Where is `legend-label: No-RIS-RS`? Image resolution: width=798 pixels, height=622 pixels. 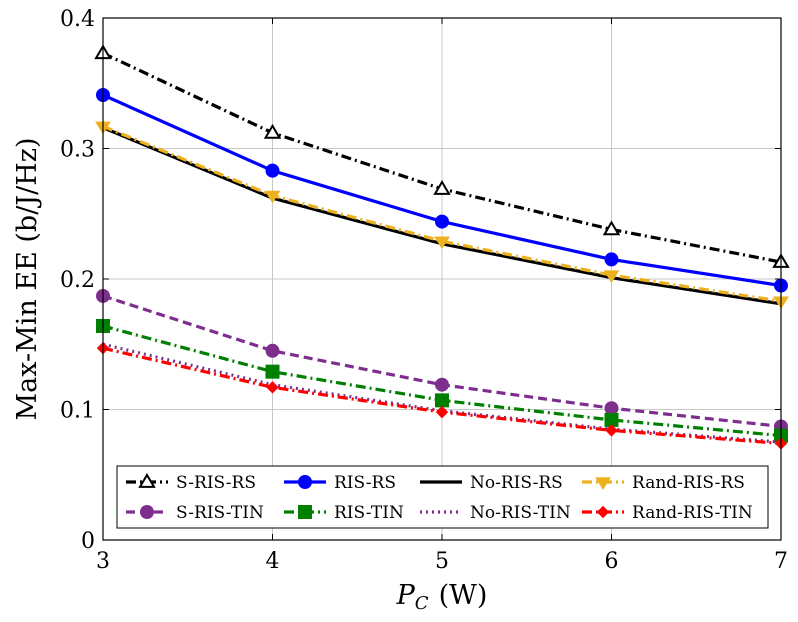
legend-label: No-RIS-RS is located at coordinates (516, 483).